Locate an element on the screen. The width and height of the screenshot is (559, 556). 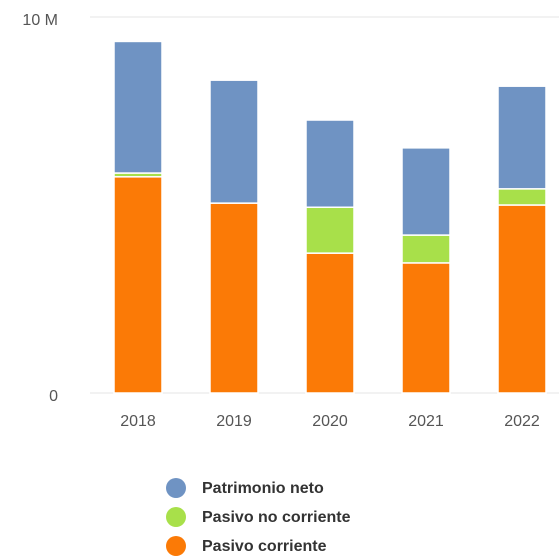
x-tick-label: 2022 is located at coordinates (522, 421).